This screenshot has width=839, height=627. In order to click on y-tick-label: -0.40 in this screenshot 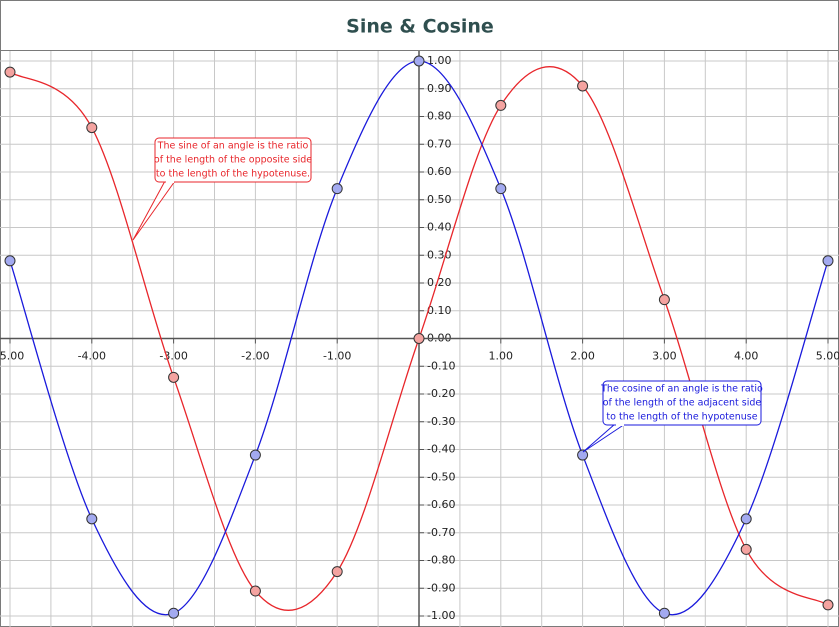, I will do `click(441, 449)`.